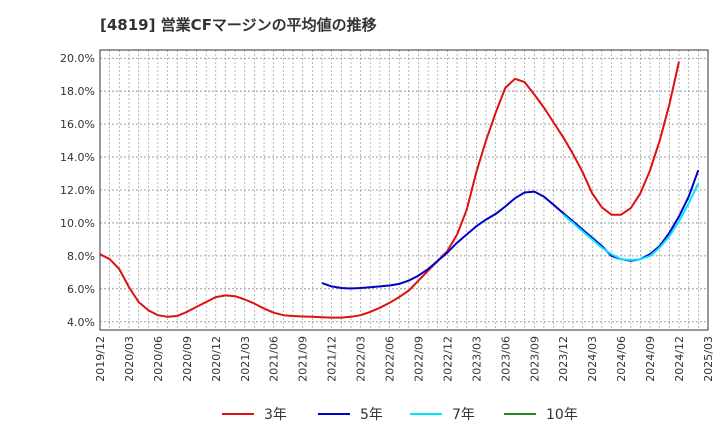  What do you see at coordinates (129, 359) in the screenshot?
I see `x-tick-label: 2020/03` at bounding box center [129, 359].